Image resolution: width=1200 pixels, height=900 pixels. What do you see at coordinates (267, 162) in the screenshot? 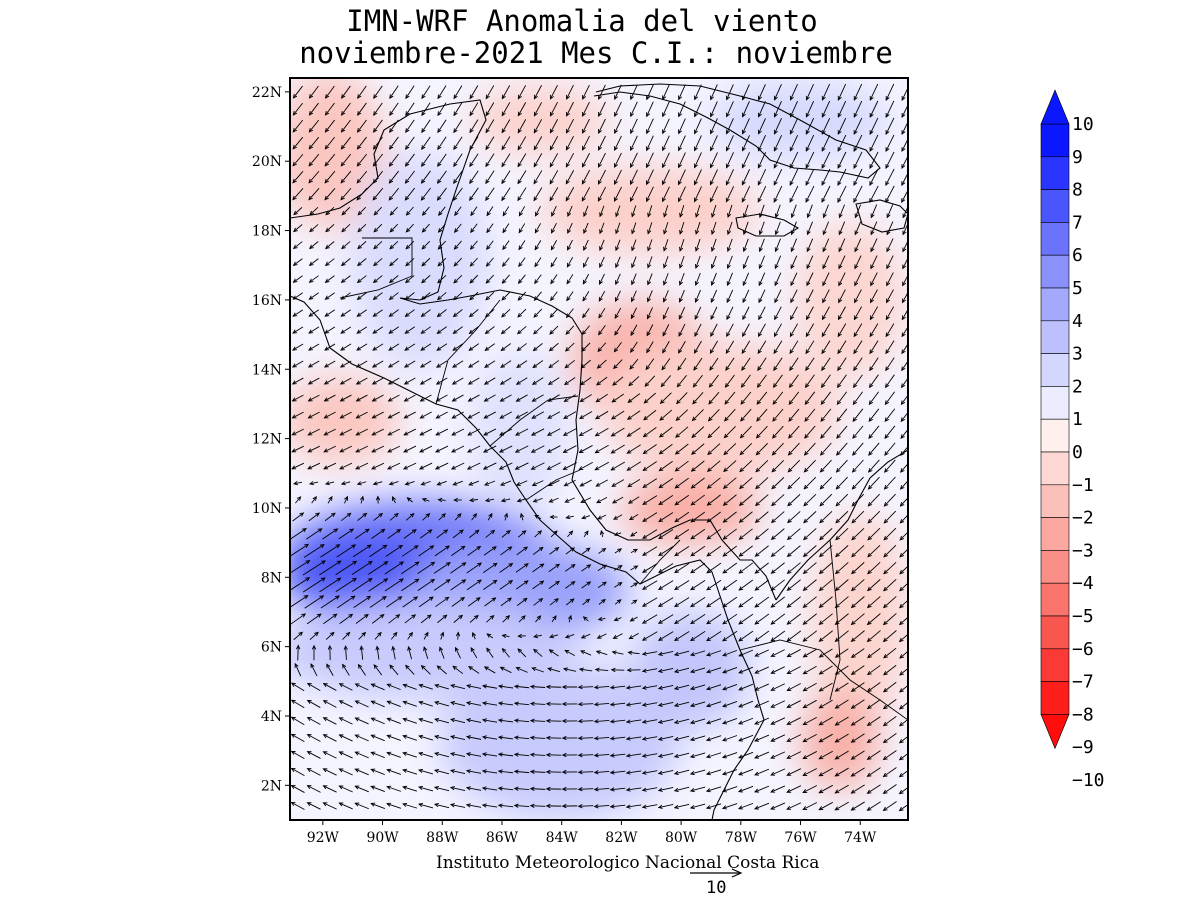
I see `lat-label: 20N` at bounding box center [267, 162].